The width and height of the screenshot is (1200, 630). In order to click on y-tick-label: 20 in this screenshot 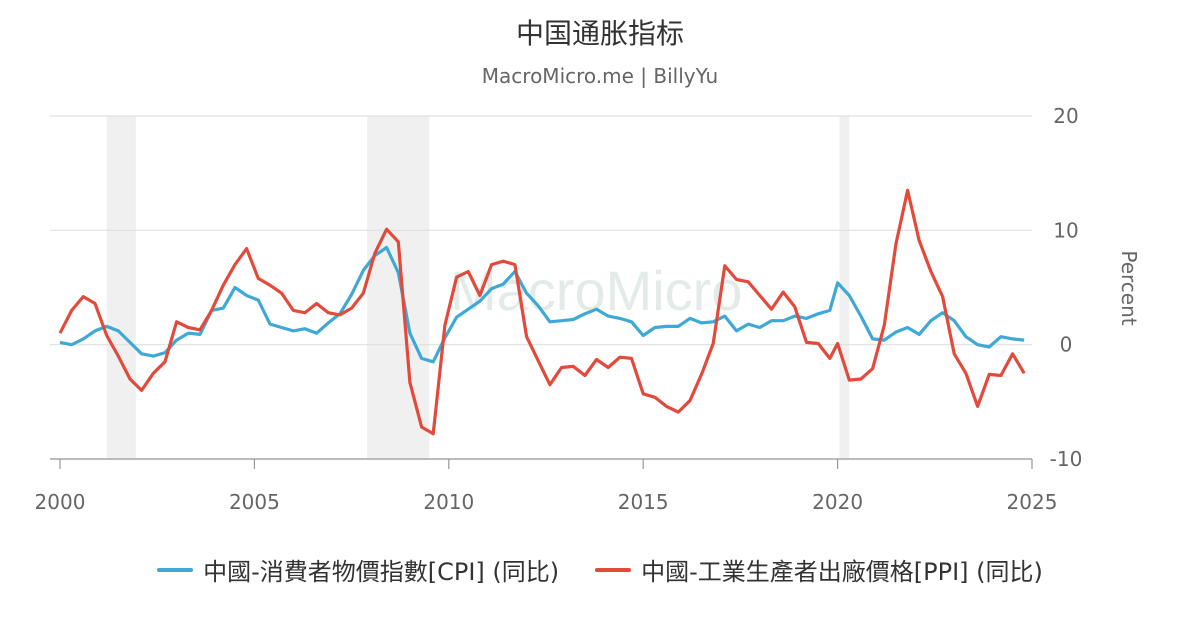, I will do `click(1065, 116)`.